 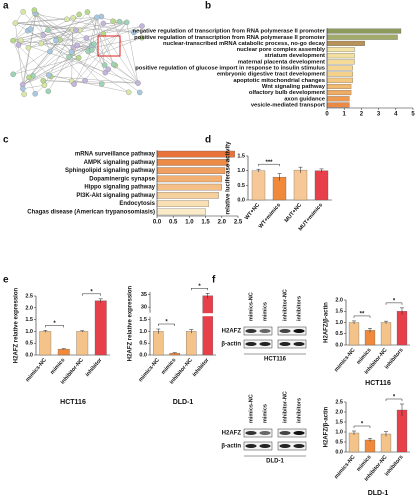 I want to click on y-axis-label: relative luciferase activity, so click(x=229, y=178).